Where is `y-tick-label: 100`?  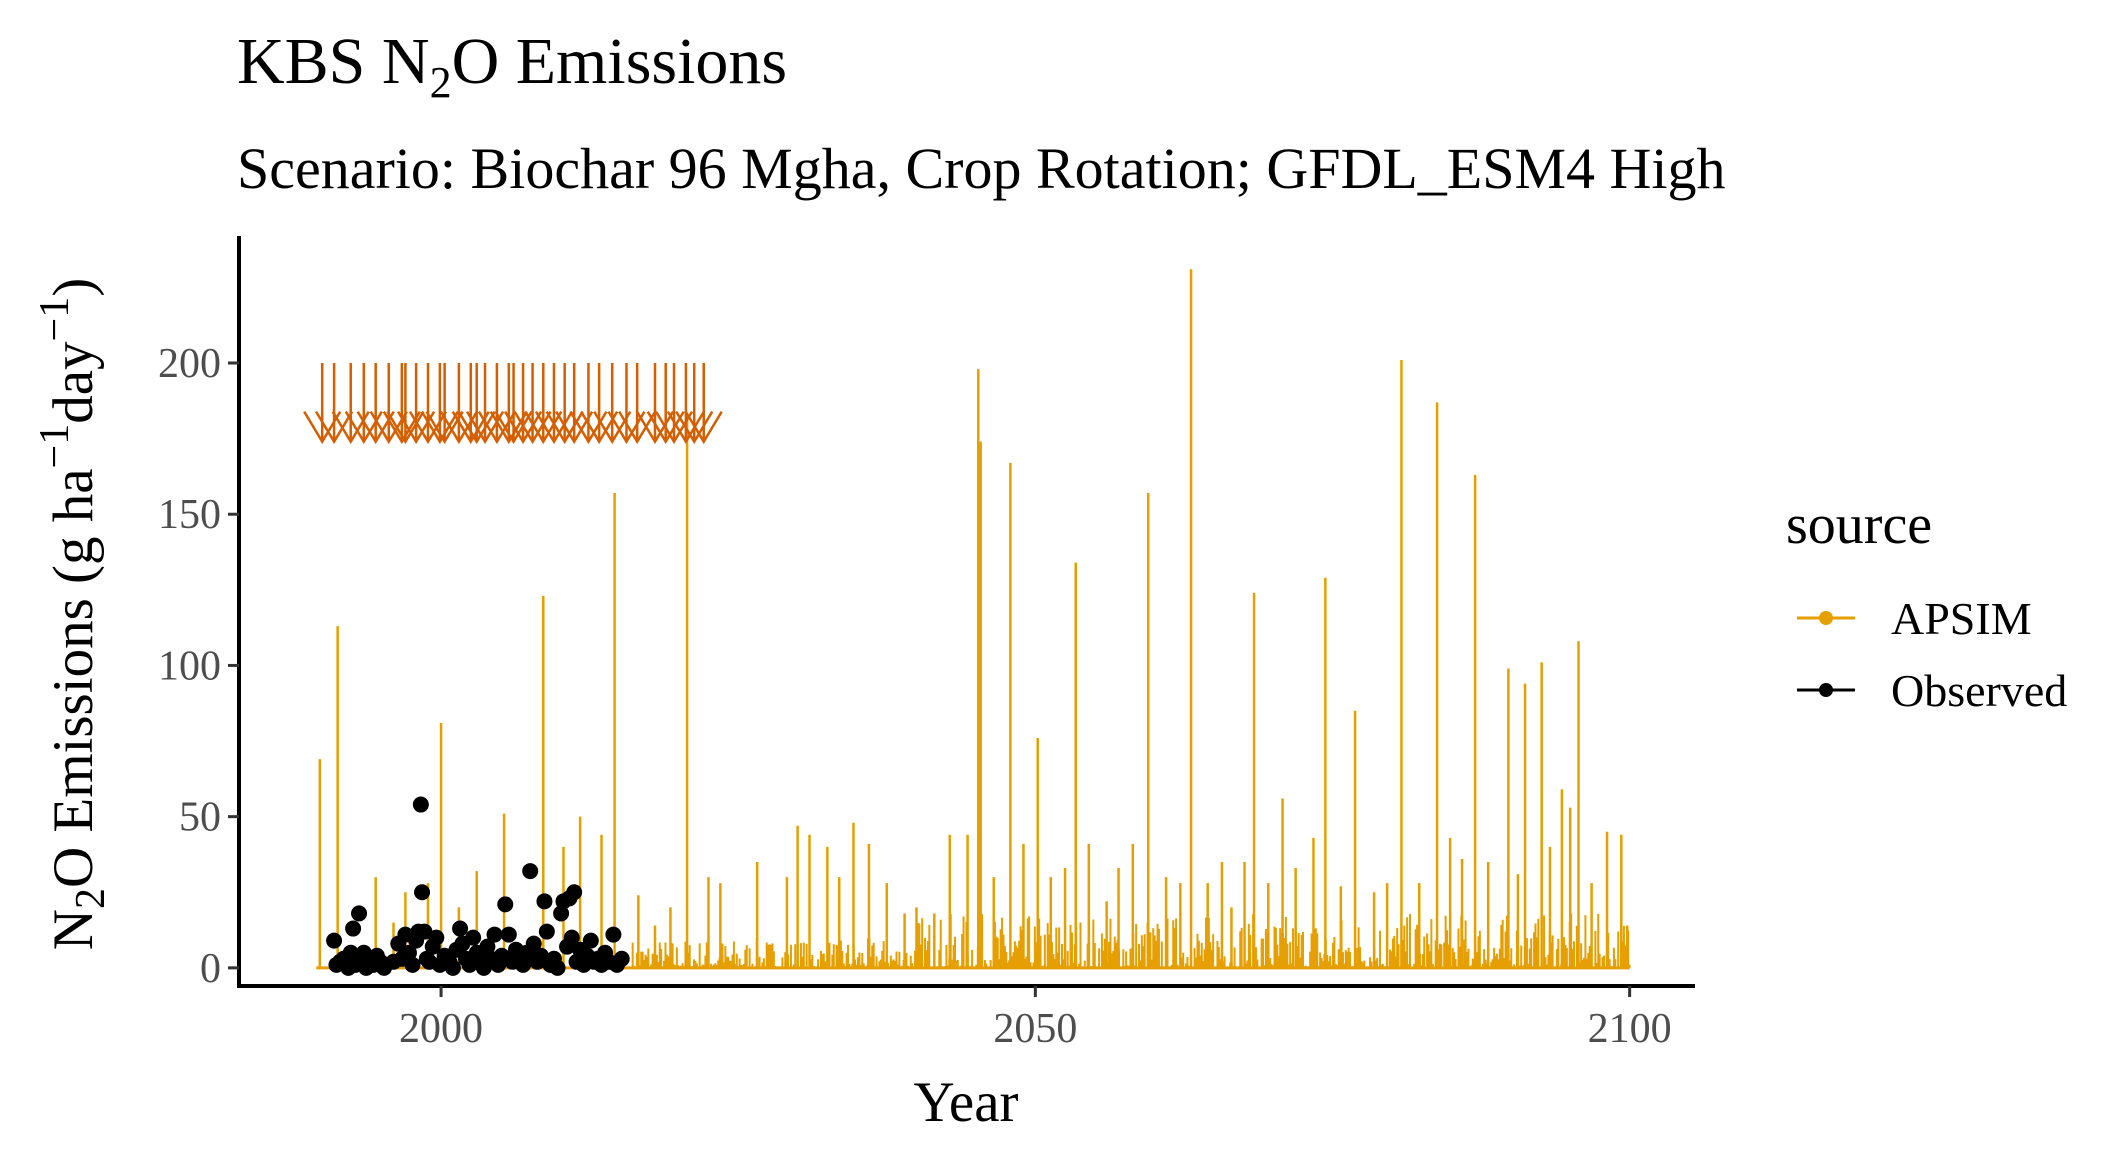
y-tick-label: 100 is located at coordinates (189, 666).